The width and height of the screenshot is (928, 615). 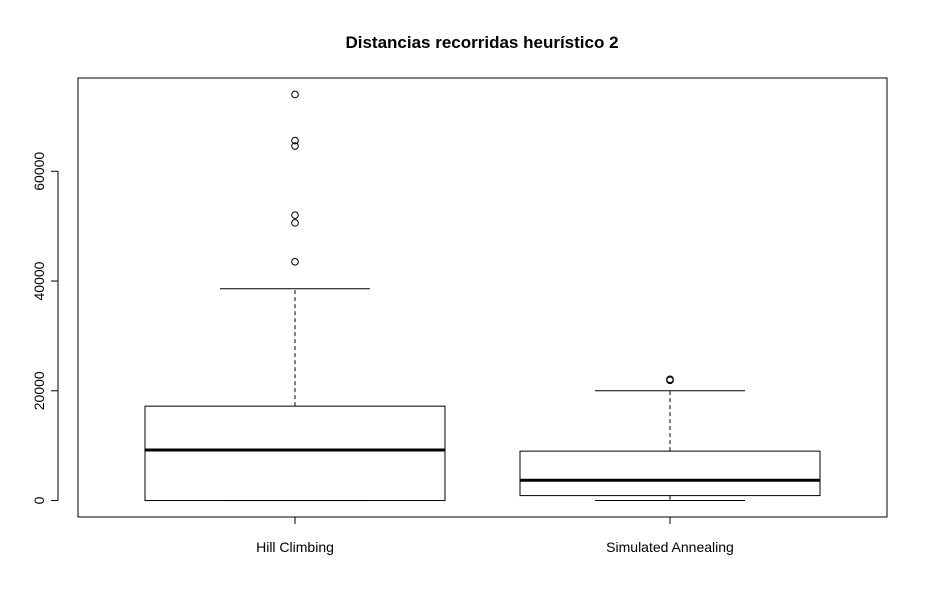 I want to click on y-tick-label: 20000, so click(x=39, y=390).